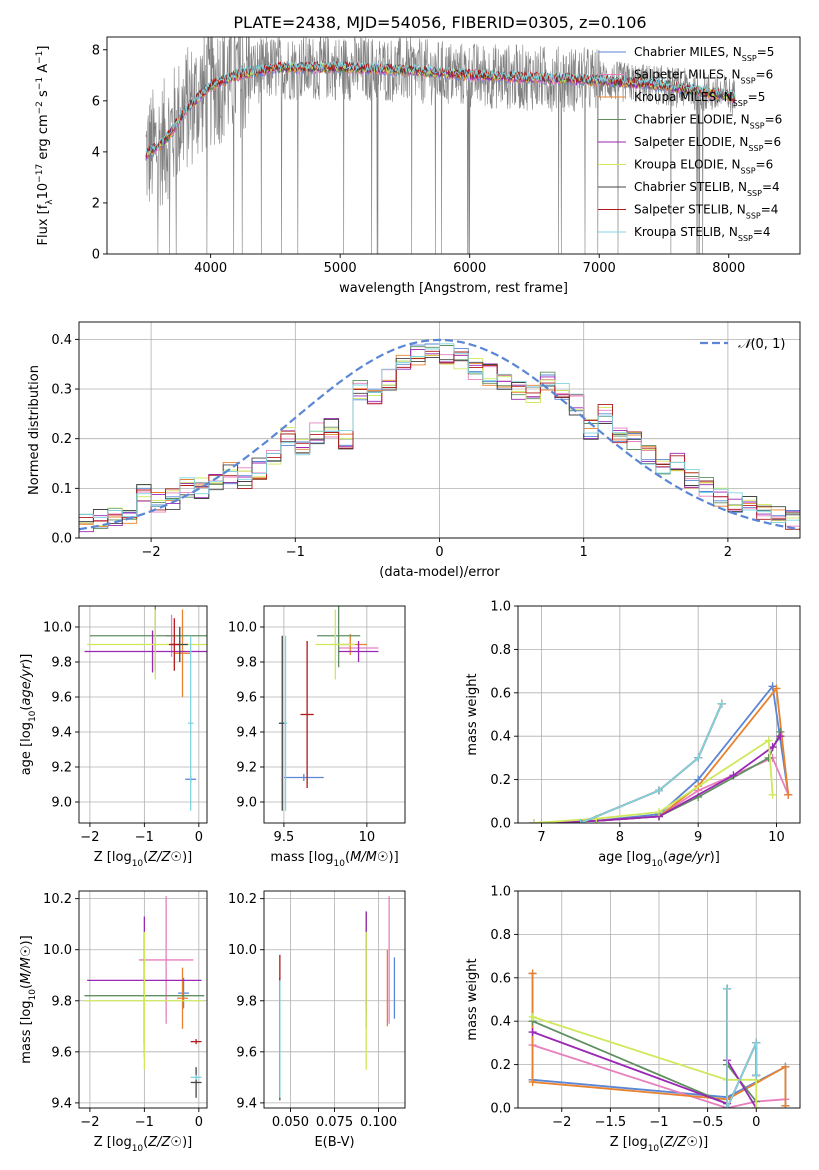 This screenshot has height=1170, width=819. I want to click on x-tick-label: −1.5, so click(611, 1122).